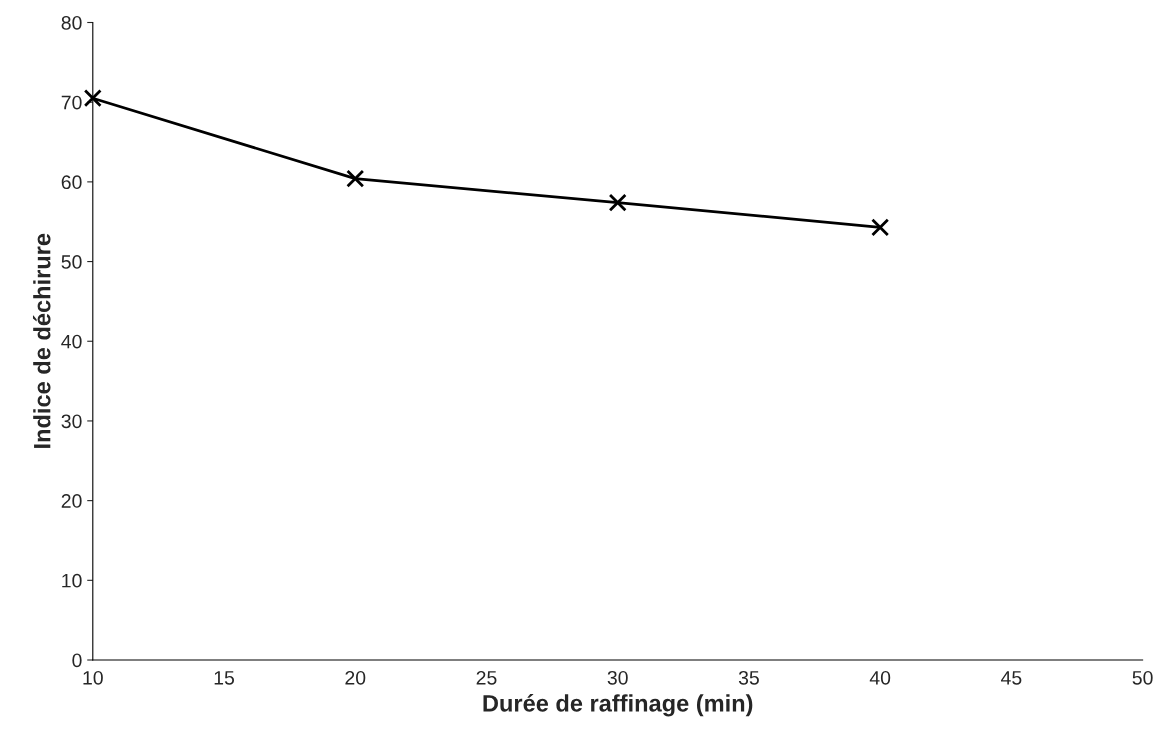 The image size is (1160, 750). I want to click on x-tick-label: 15, so click(224, 678).